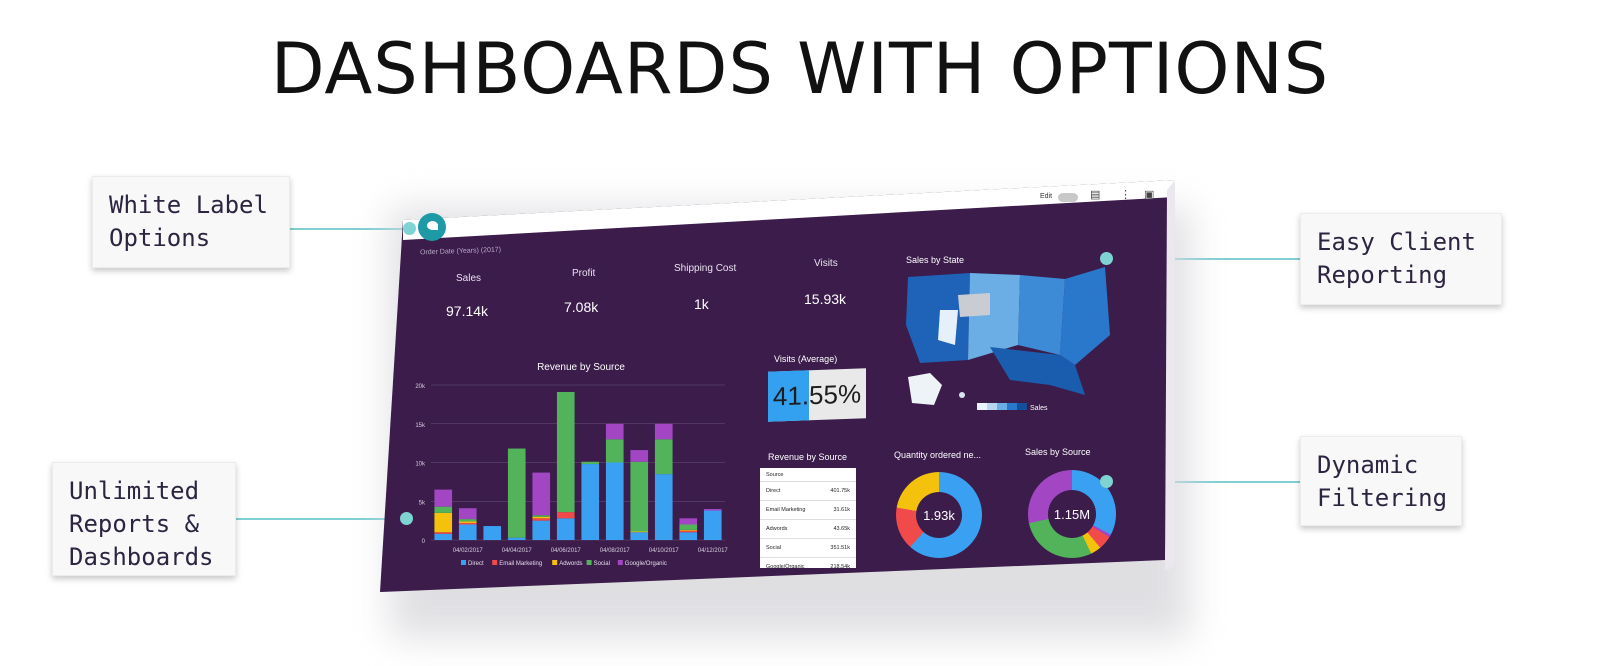 The image size is (1600, 666). I want to click on y-tick-label: 15k, so click(420, 426).